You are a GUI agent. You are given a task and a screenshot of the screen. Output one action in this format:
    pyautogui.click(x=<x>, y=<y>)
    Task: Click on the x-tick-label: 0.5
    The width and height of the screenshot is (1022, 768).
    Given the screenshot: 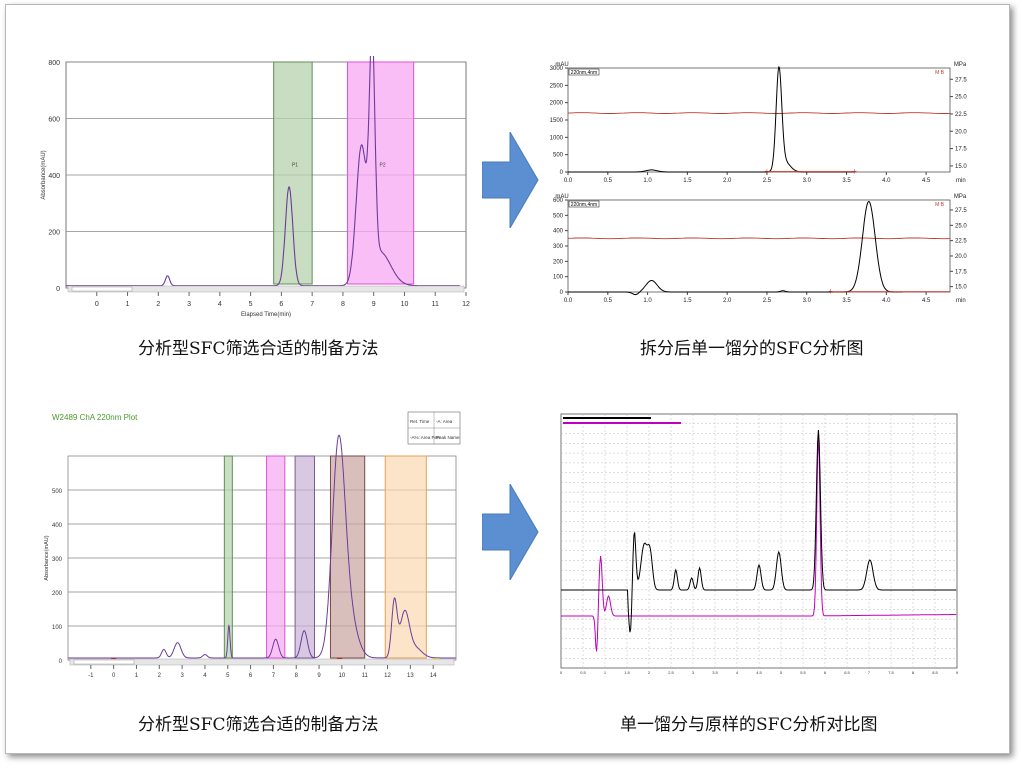 What is the action you would take?
    pyautogui.click(x=608, y=301)
    